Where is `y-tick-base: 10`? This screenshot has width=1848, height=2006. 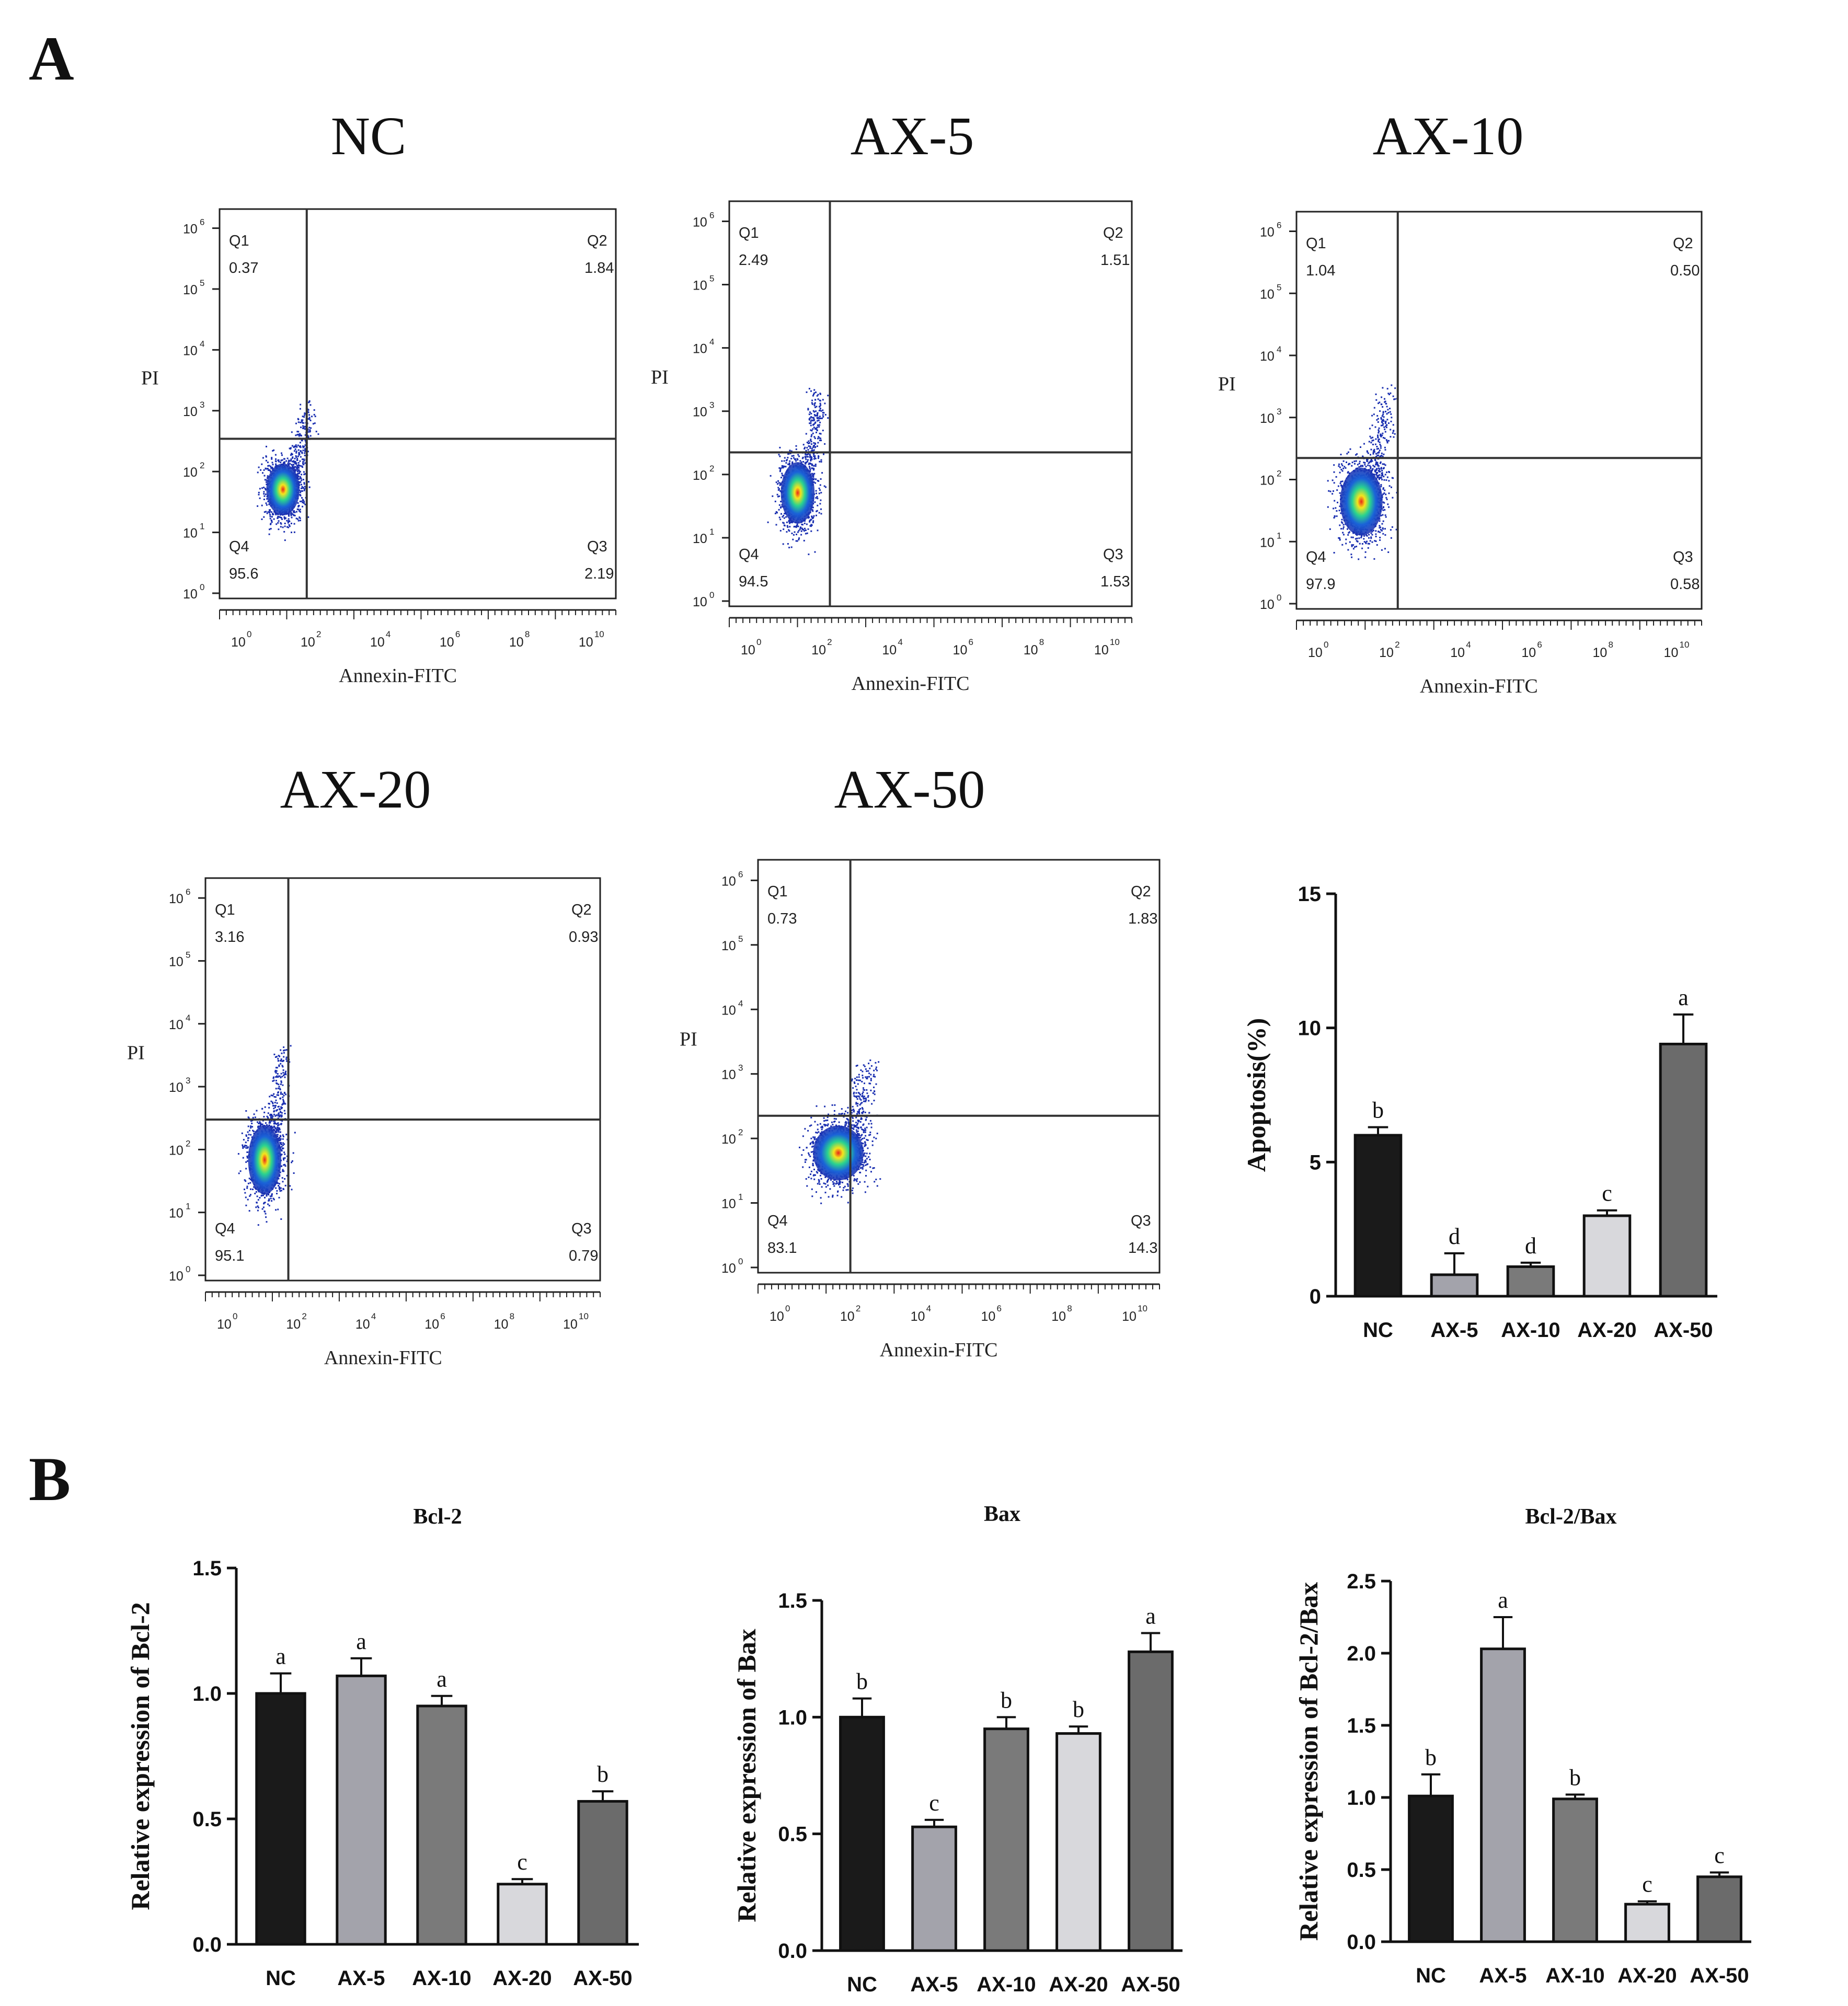
y-tick-base: 10 is located at coordinates (700, 412).